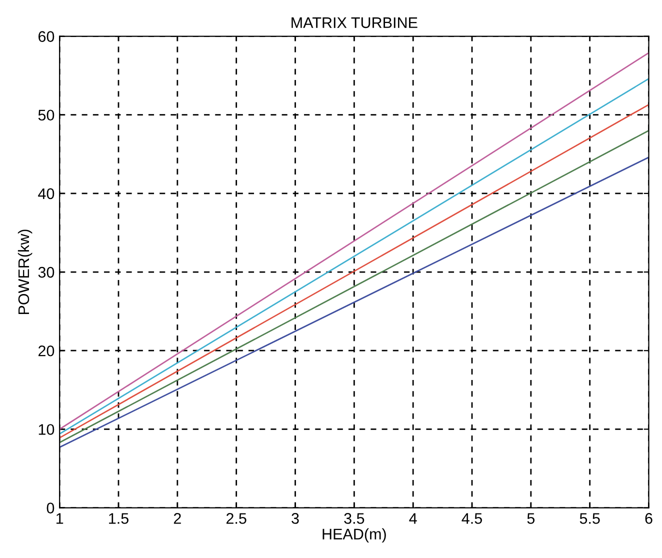 Image resolution: width=662 pixels, height=558 pixels. Describe the element at coordinates (648, 518) in the screenshot. I see `x-tick-label: 6` at that location.